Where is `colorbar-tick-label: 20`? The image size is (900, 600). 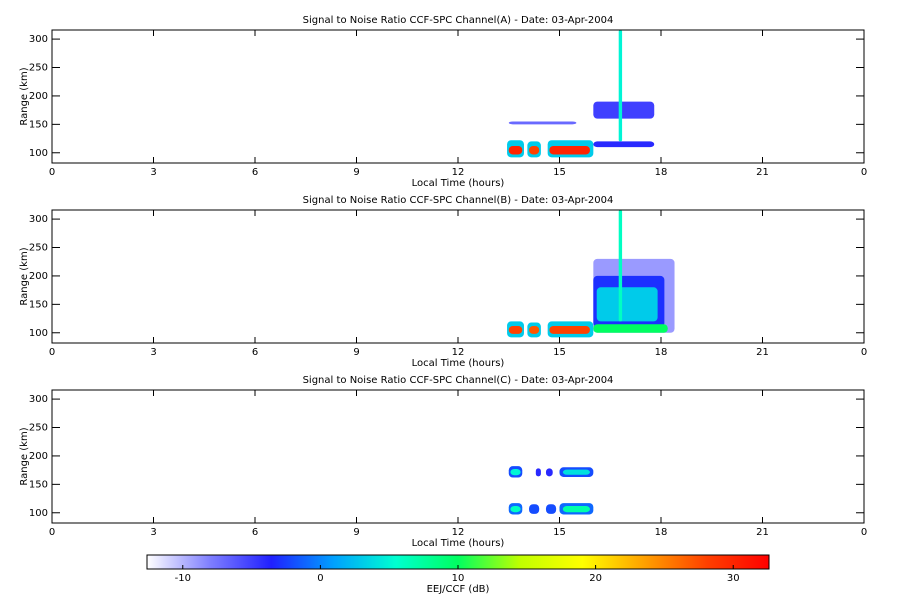
colorbar-tick-label: 20 is located at coordinates (595, 578).